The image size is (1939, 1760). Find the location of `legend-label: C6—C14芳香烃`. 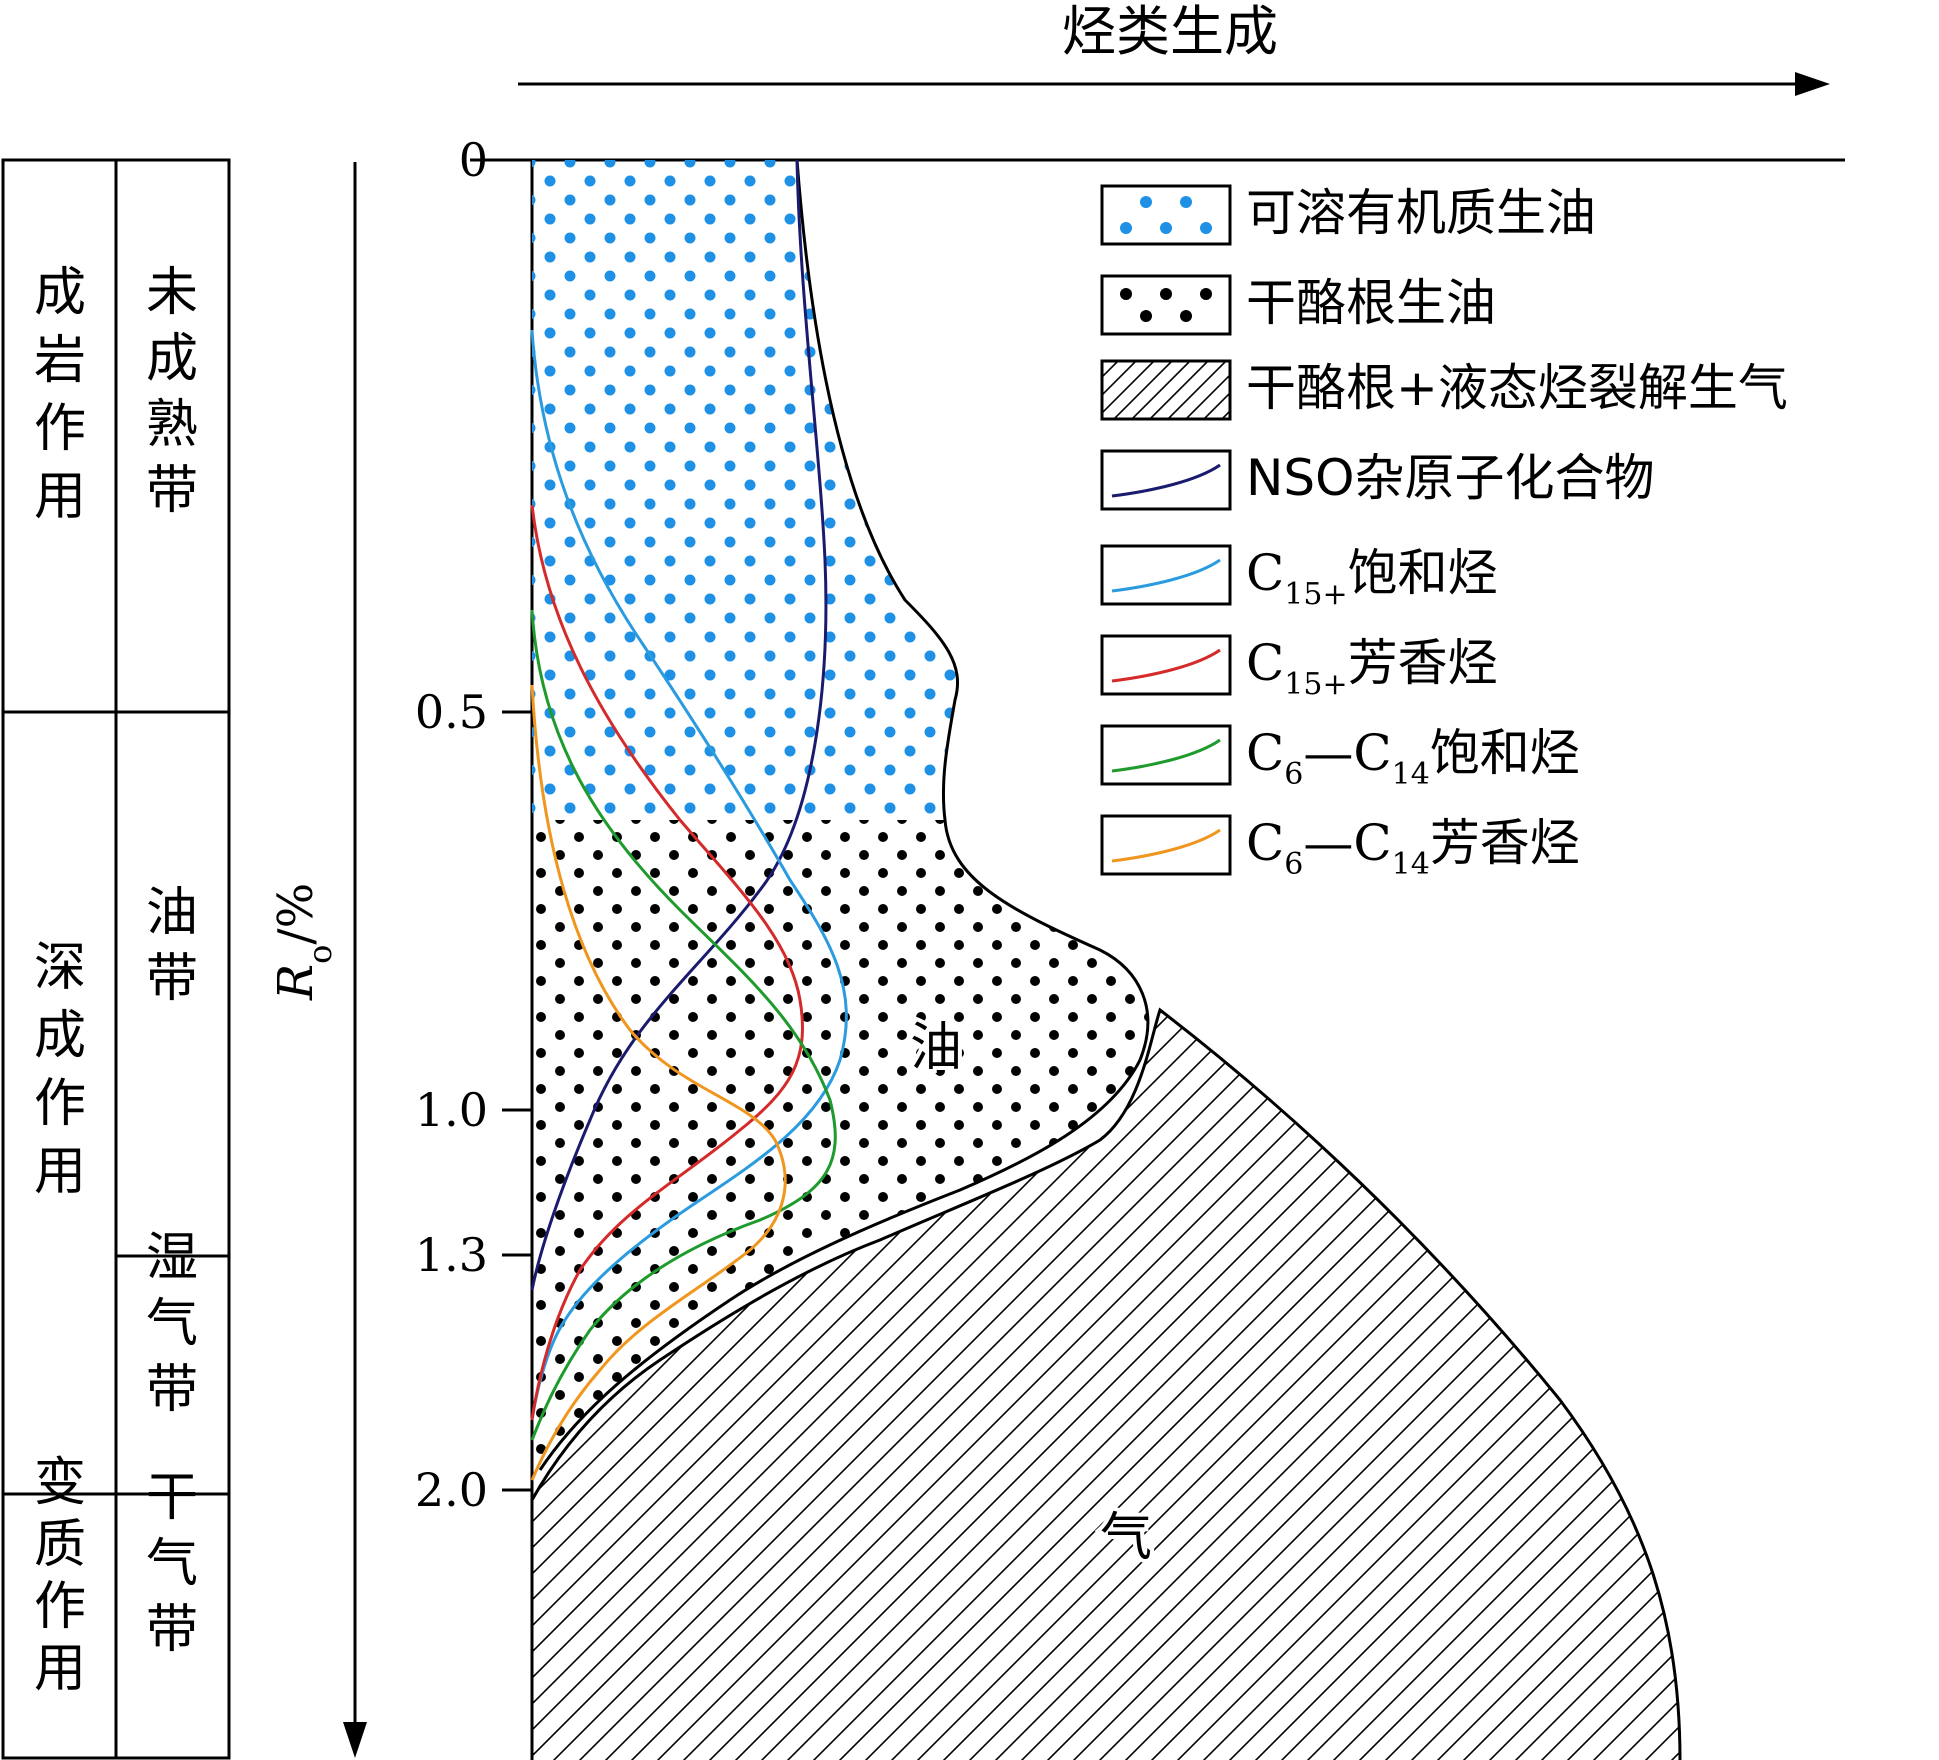

legend-label: C6—C14芳香烃 is located at coordinates (1413, 848).